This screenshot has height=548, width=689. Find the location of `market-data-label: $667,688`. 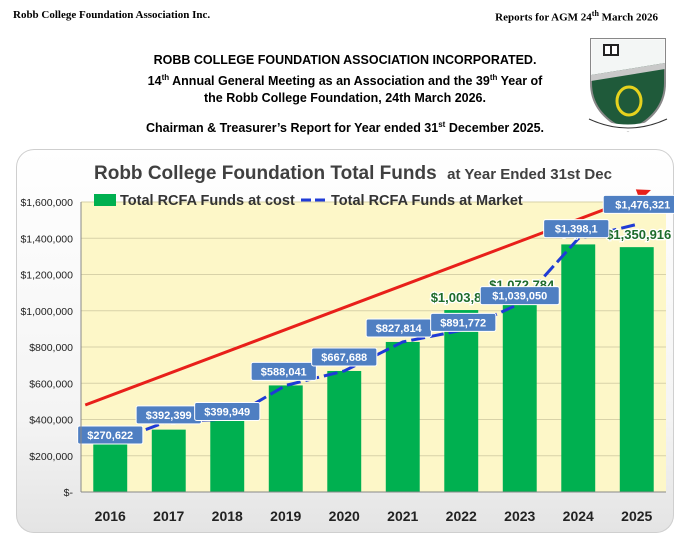

market-data-label: $667,688 is located at coordinates (344, 358).